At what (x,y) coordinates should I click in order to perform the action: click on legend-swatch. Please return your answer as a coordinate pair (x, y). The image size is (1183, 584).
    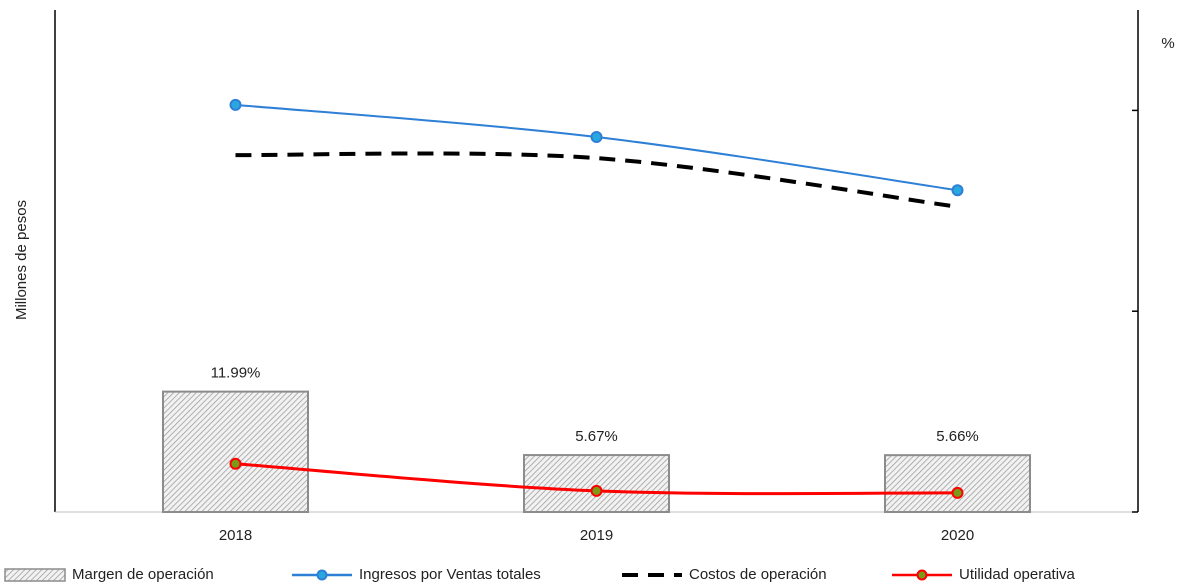
    Looking at the image, I should click on (35, 575).